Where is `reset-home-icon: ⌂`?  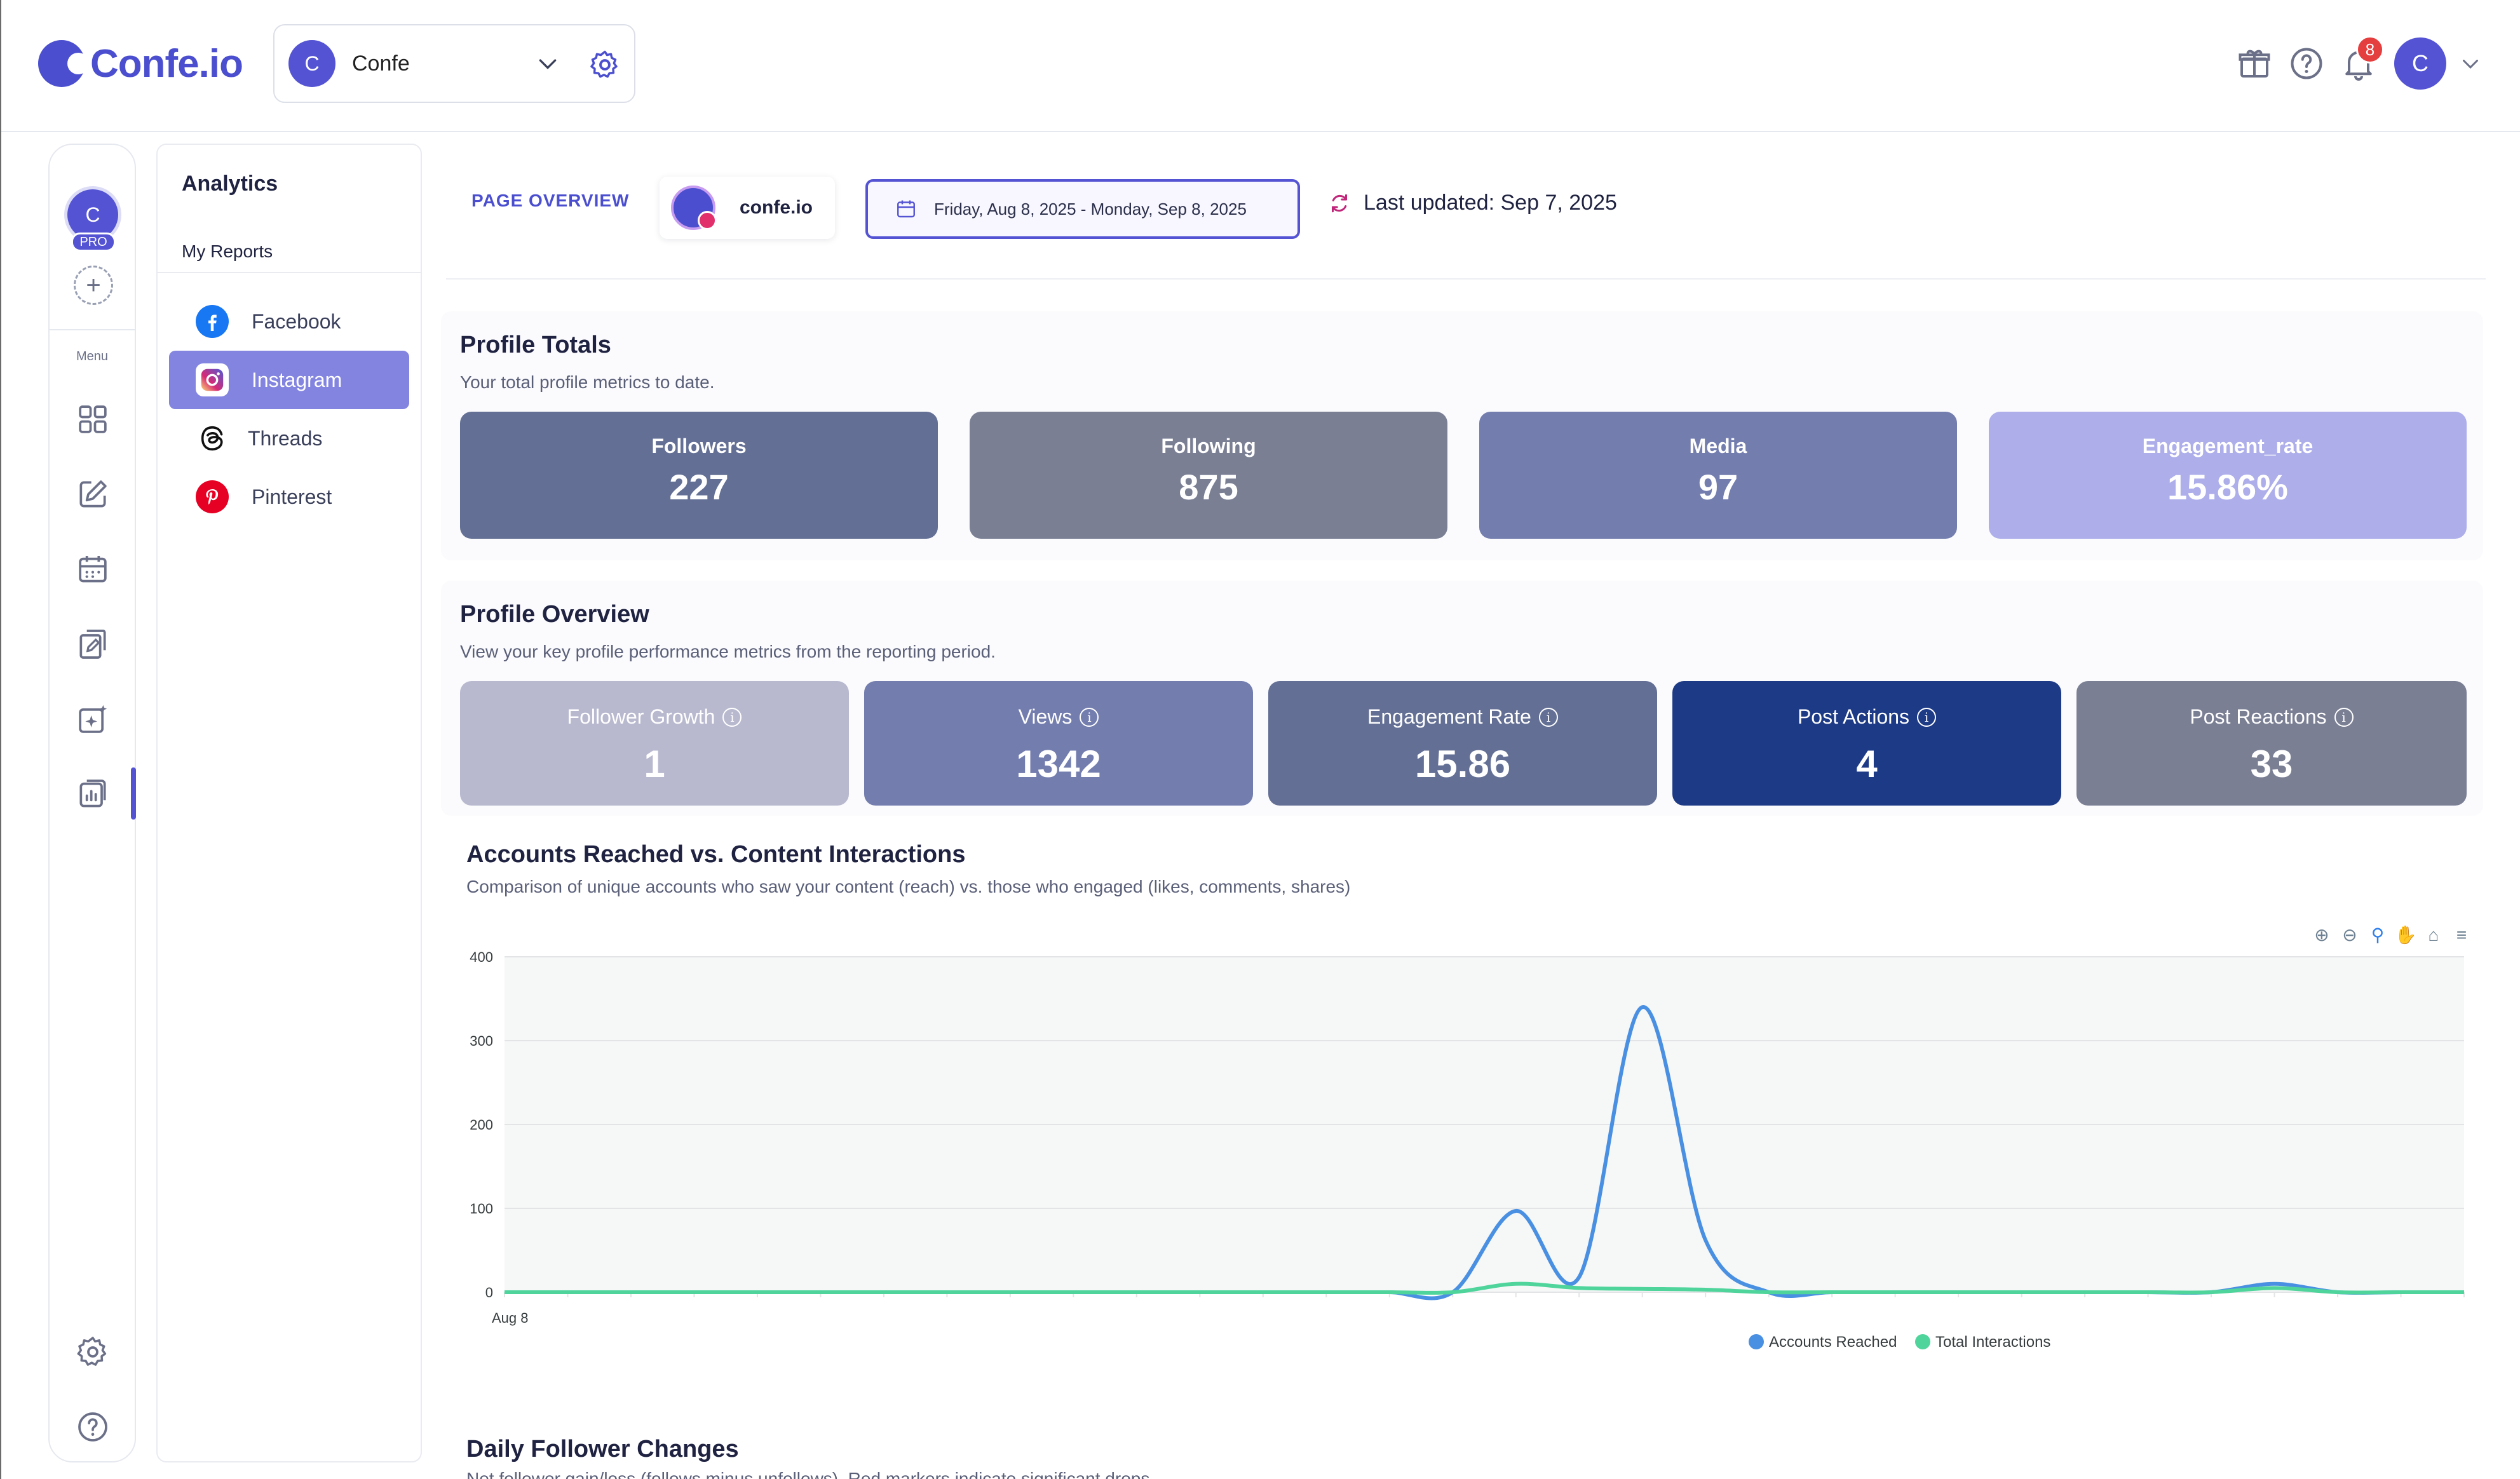
reset-home-icon: ⌂ is located at coordinates (2433, 935).